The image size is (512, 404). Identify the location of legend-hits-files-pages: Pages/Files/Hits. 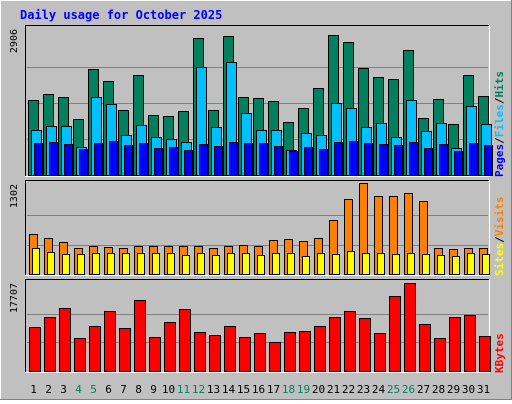
(499, 124).